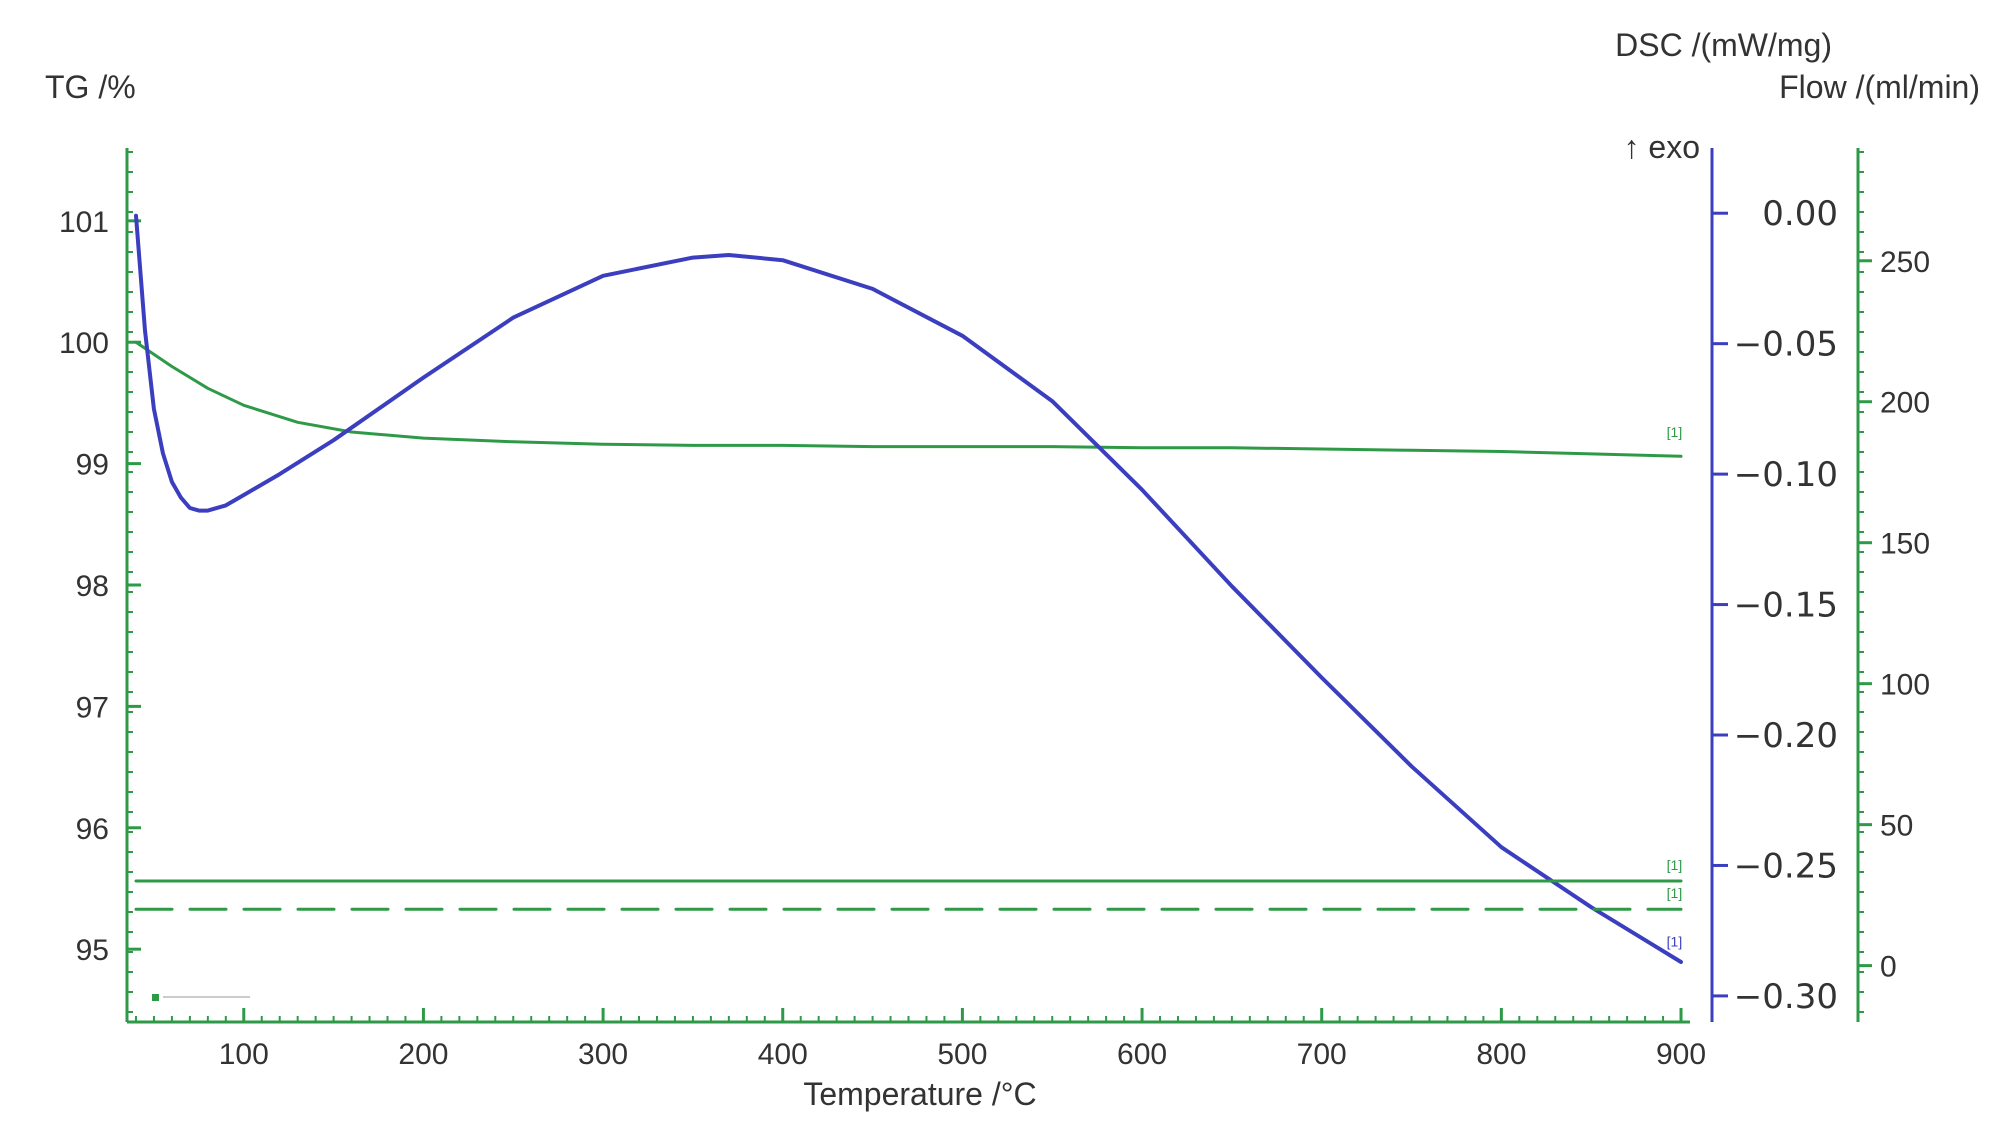  I want to click on dsc-tick-label: −0.10, so click(1786, 475).